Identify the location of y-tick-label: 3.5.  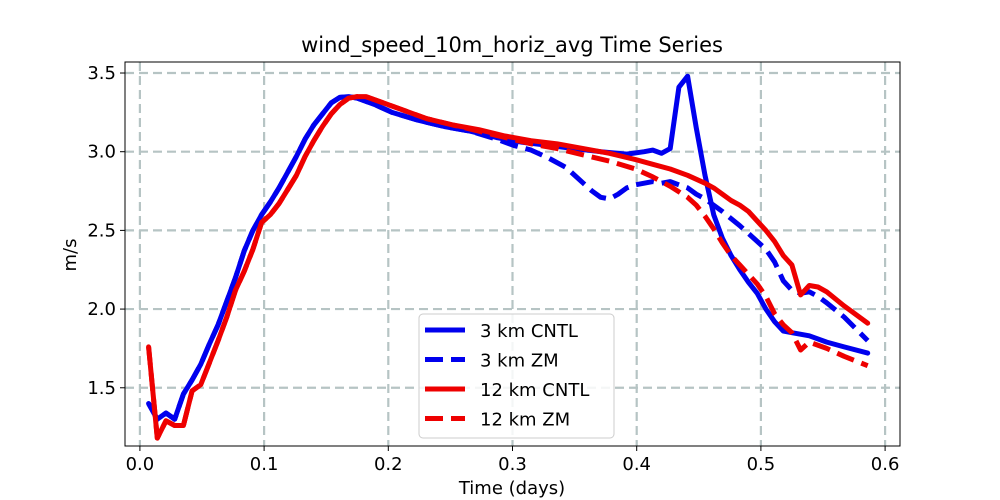
(101, 73).